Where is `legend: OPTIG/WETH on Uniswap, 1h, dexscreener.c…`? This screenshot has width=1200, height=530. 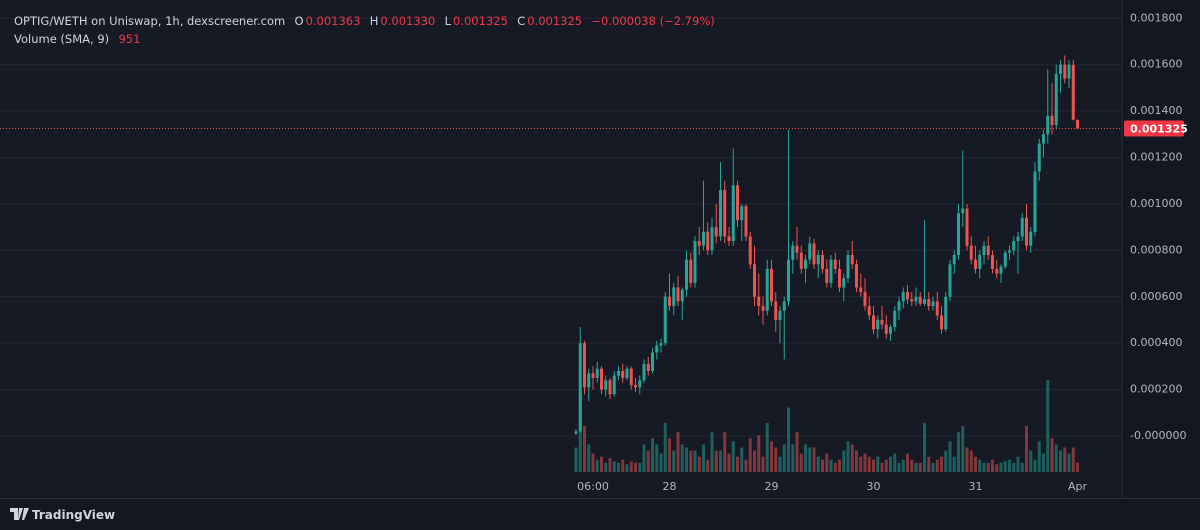 legend: OPTIG/WETH on Uniswap, 1h, dexscreener.c… is located at coordinates (365, 30).